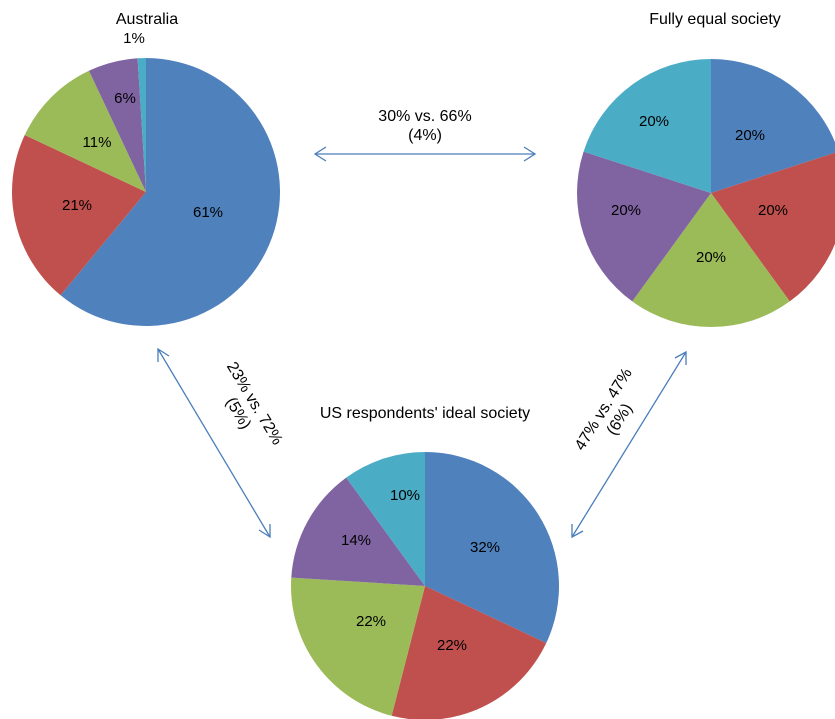 The height and width of the screenshot is (719, 835). Describe the element at coordinates (485, 547) in the screenshot. I see `slice-label: 32%` at that location.